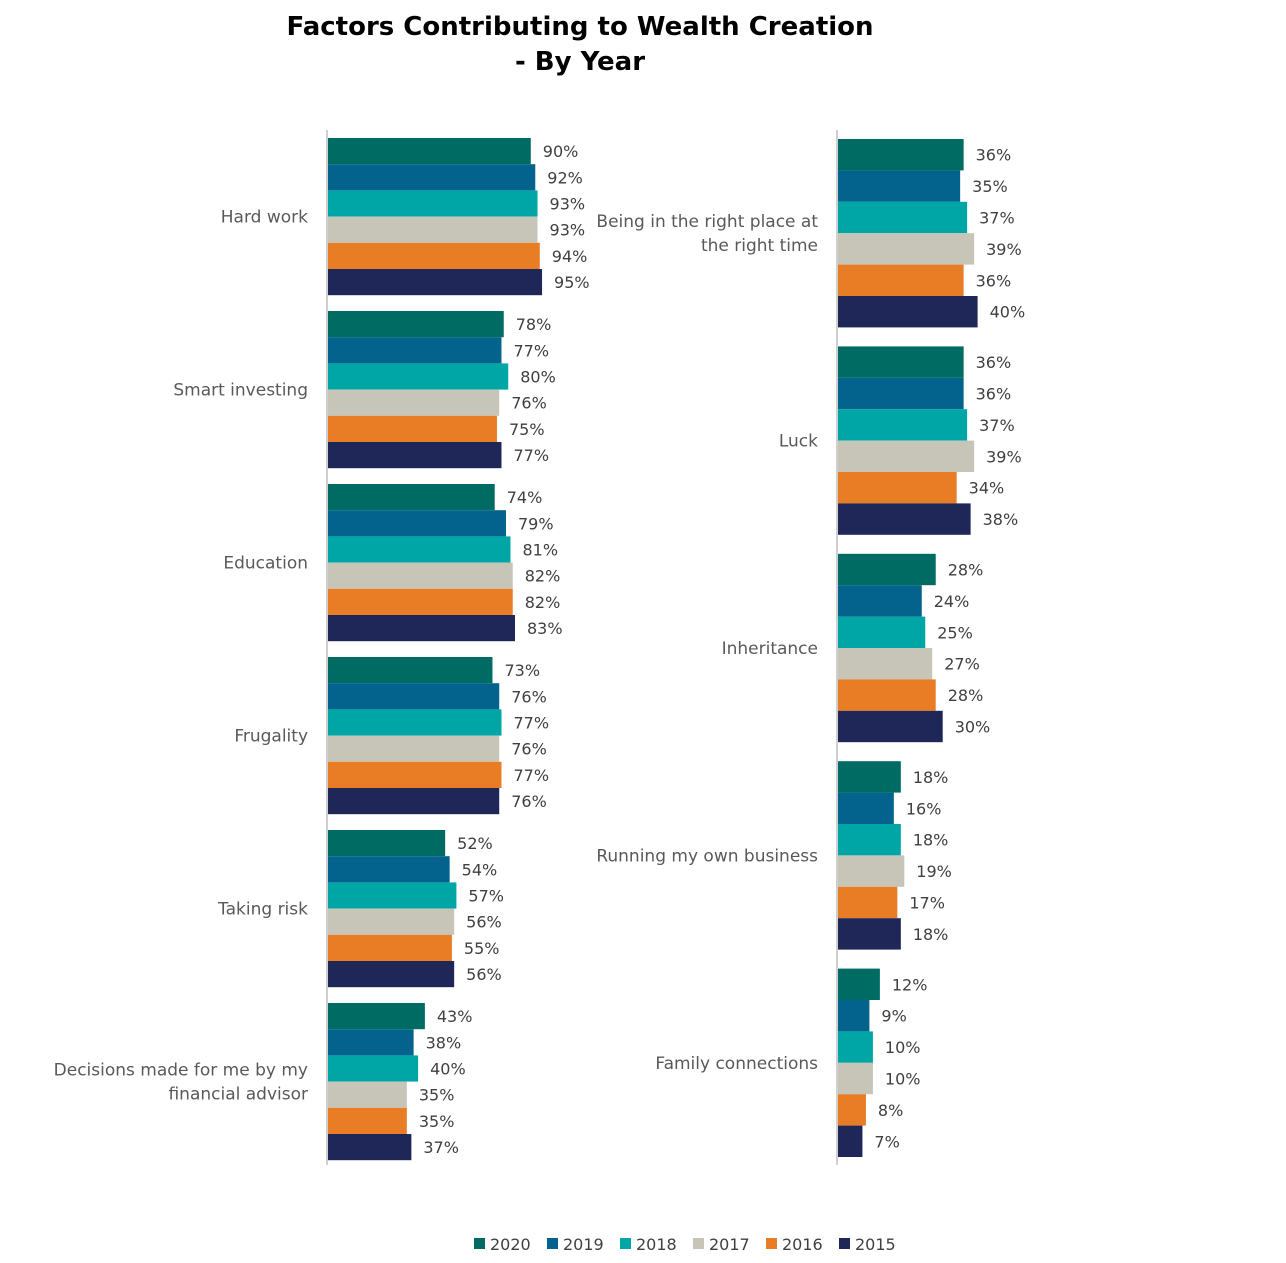 The image size is (1286, 1263). What do you see at coordinates (580, 27) in the screenshot?
I see `chart-title-line-1: Factors Contributing to Wealth Creation` at bounding box center [580, 27].